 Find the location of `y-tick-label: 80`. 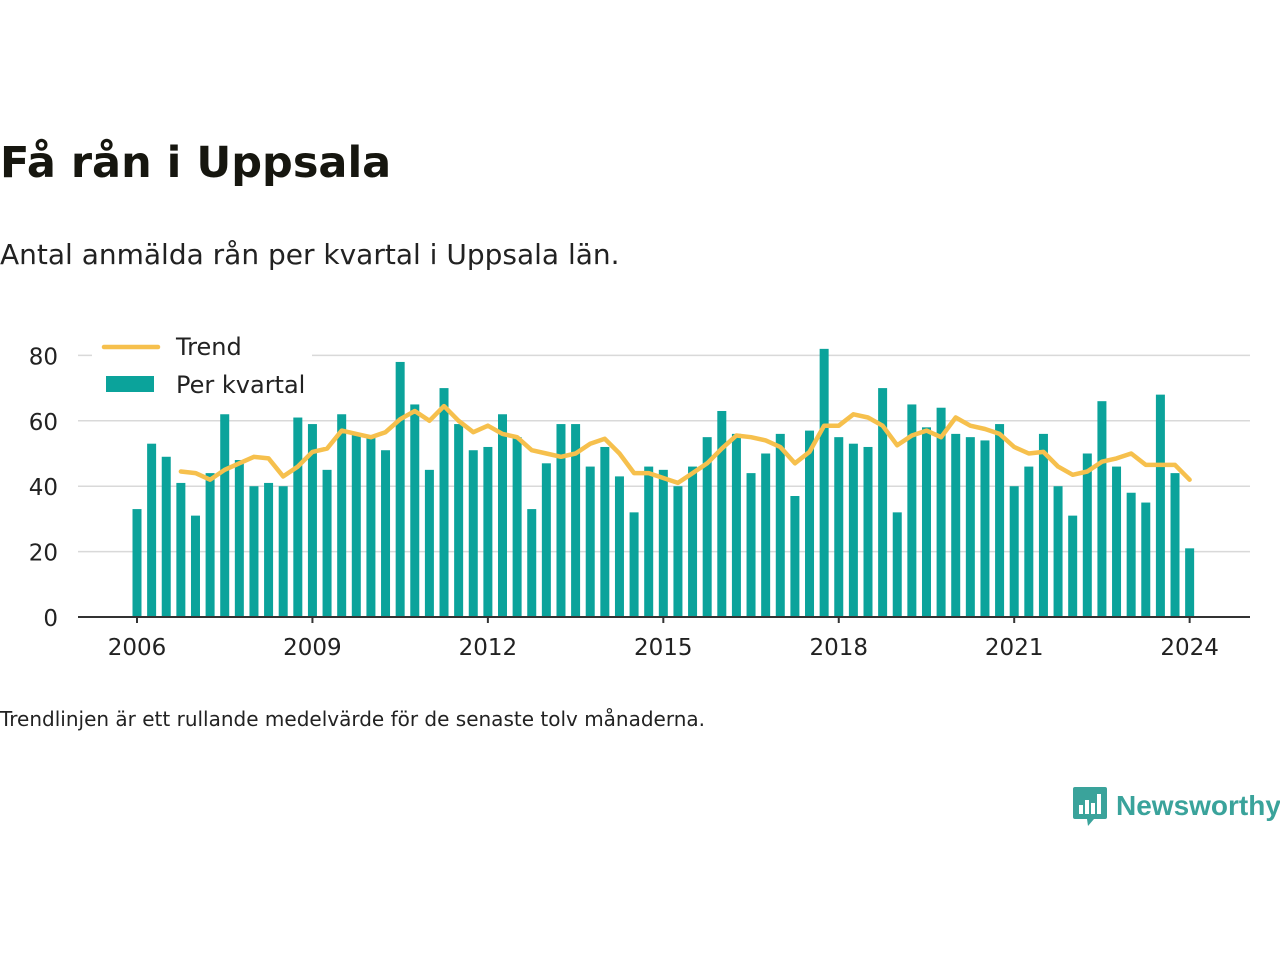

y-tick-label: 80 is located at coordinates (43, 357).